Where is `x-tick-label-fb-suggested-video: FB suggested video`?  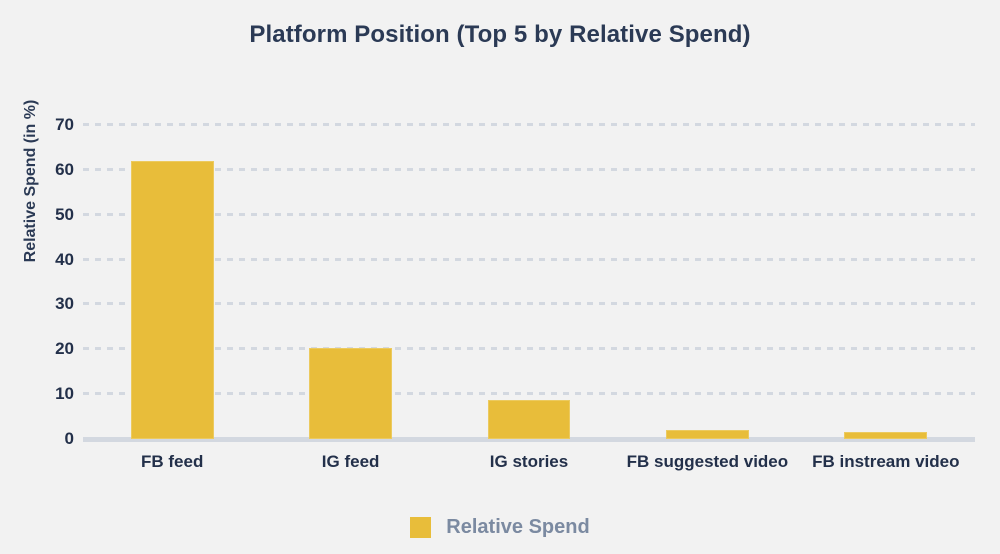
x-tick-label-fb-suggested-video: FB suggested video is located at coordinates (707, 461).